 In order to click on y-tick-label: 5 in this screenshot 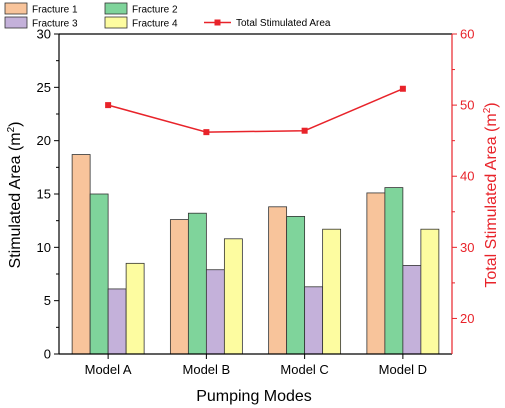, I will do `click(47, 300)`.